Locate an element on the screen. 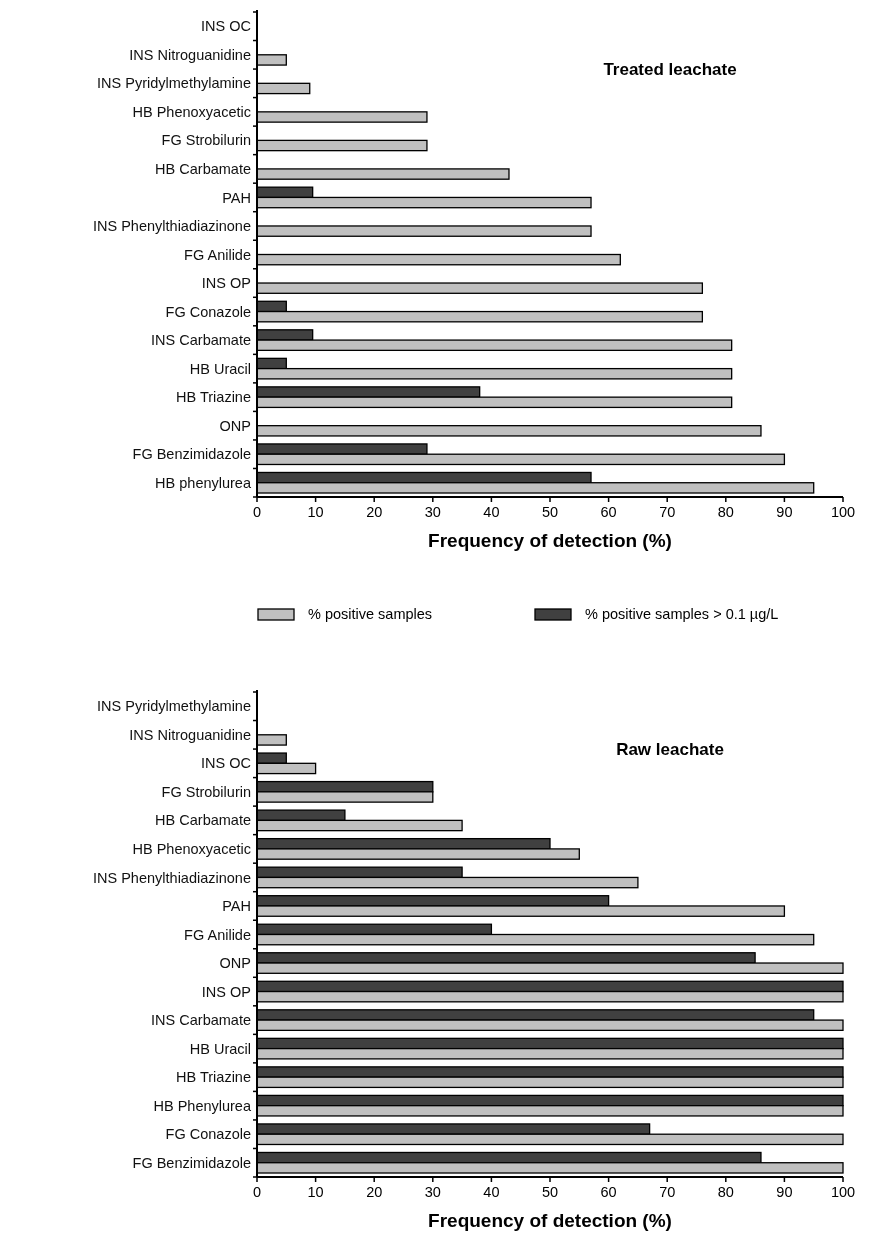 The height and width of the screenshot is (1244, 869). legend-label: % positive samples > 0.1 µg/L is located at coordinates (682, 614).